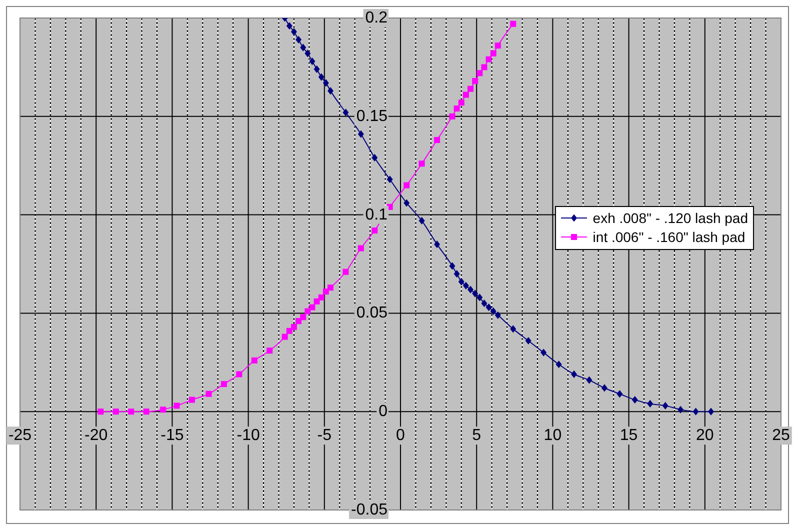 This screenshot has height=529, width=800. What do you see at coordinates (477, 435) in the screenshot?
I see `x-tick-label: 5` at bounding box center [477, 435].